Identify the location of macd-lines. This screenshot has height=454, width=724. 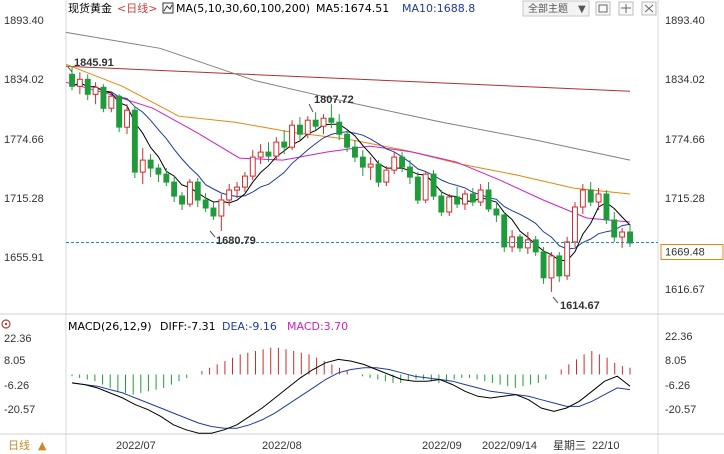
(351, 396).